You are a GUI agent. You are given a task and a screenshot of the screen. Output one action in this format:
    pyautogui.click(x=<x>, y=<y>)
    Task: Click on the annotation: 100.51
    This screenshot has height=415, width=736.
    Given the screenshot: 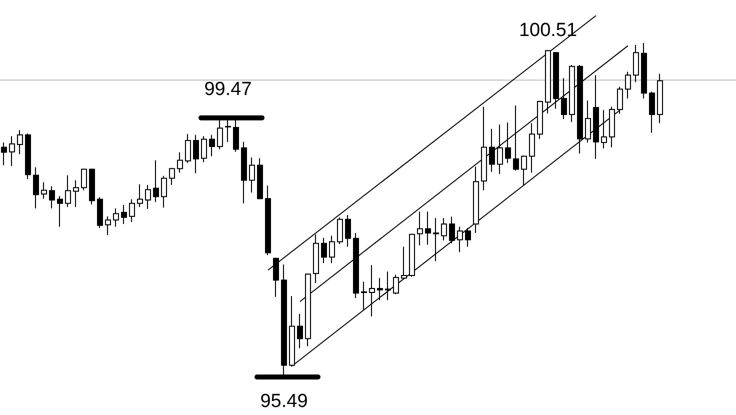 What is the action you would take?
    pyautogui.click(x=548, y=31)
    